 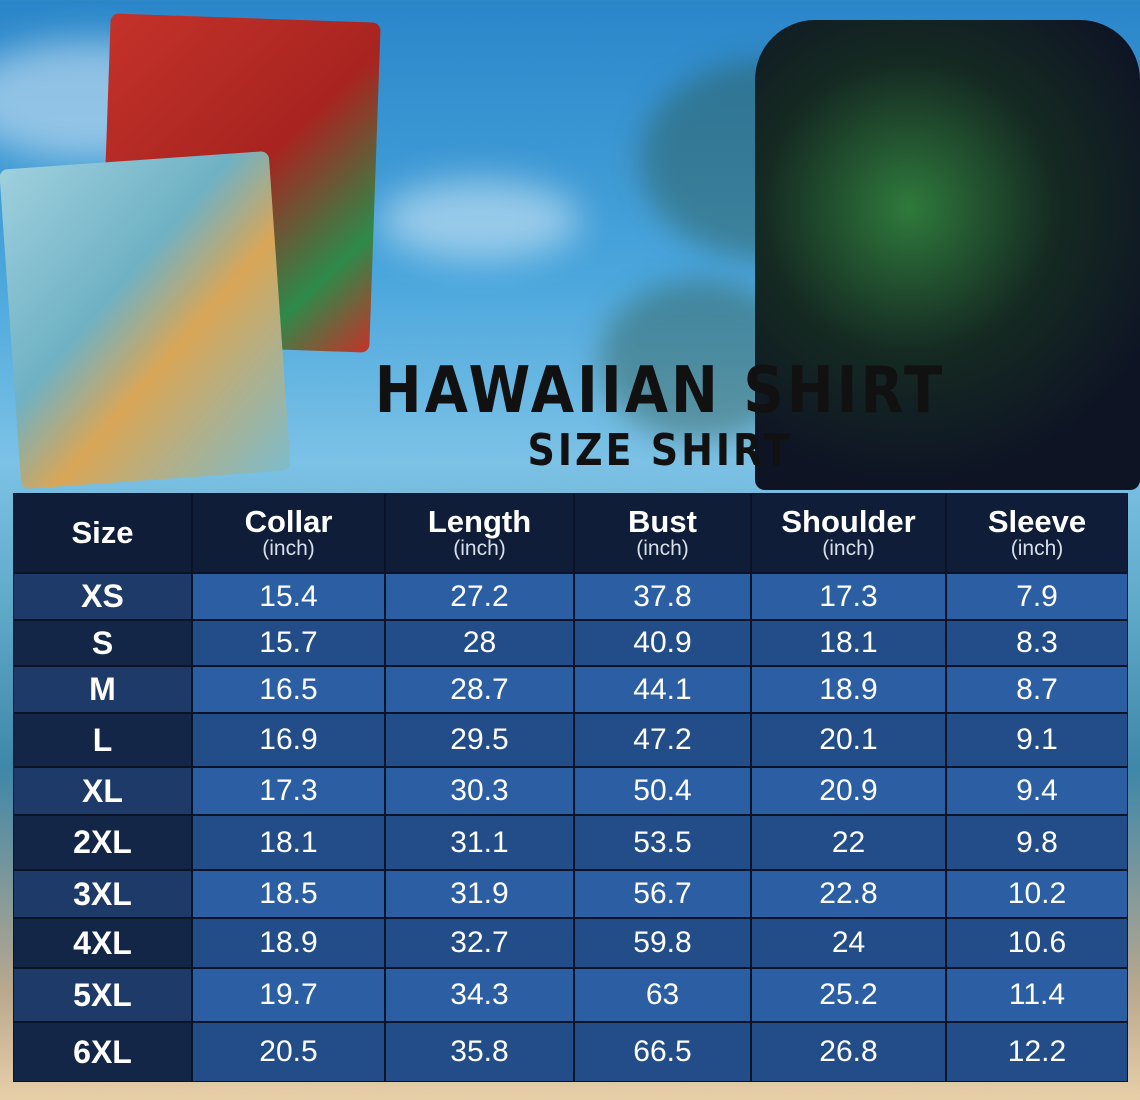 What do you see at coordinates (288, 521) in the screenshot?
I see `header-label: Collar` at bounding box center [288, 521].